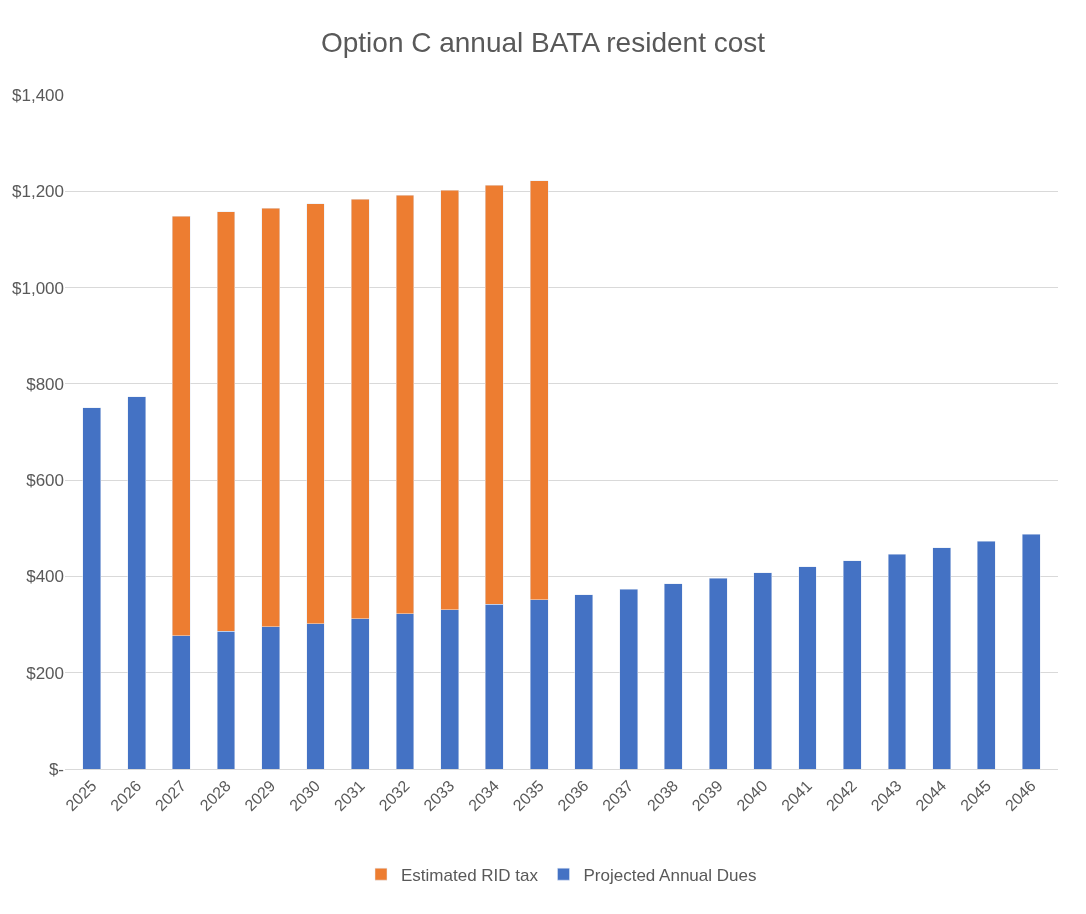 The image size is (1086, 914). I want to click on chart-title: Option C annual BATA resident cost, so click(543, 42).